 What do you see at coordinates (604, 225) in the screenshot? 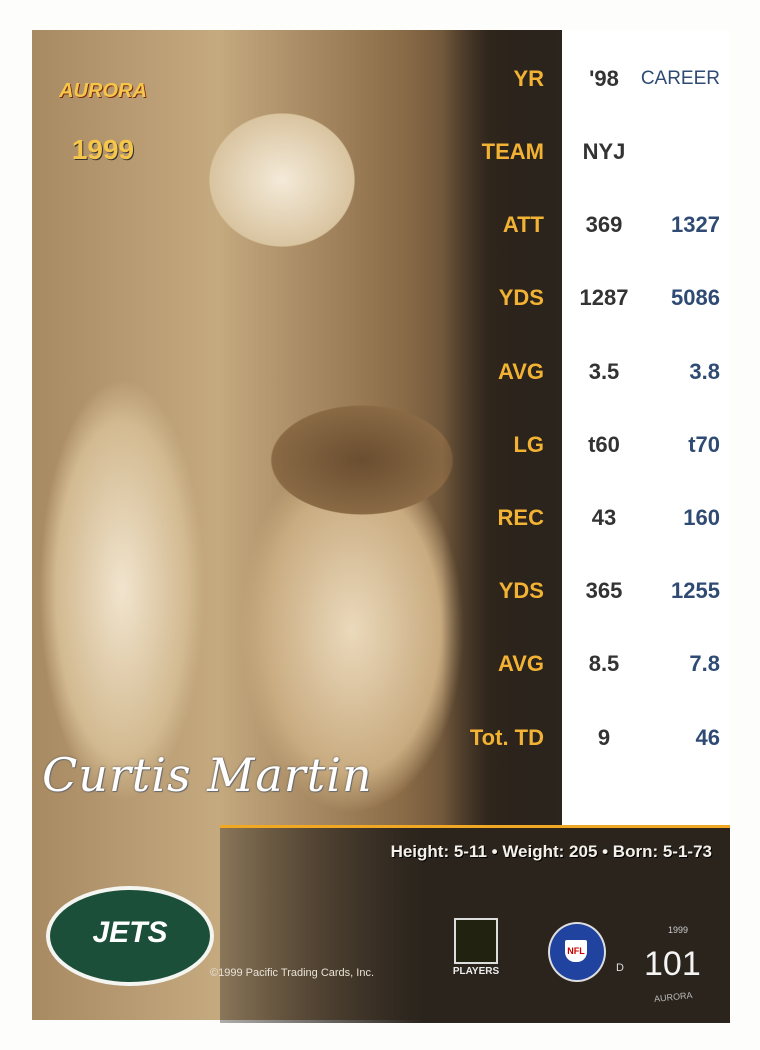
I see `stat-season: 369` at bounding box center [604, 225].